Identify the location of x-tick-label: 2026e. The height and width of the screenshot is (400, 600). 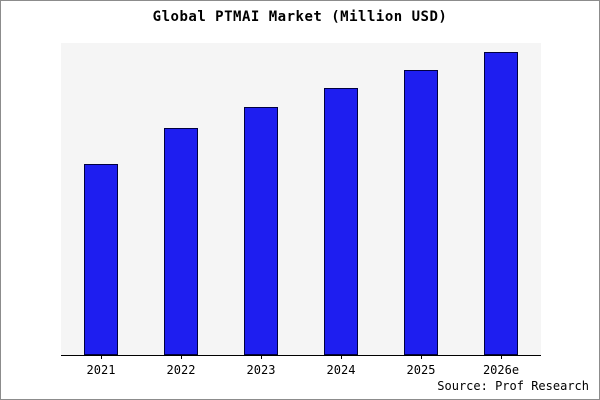
(501, 366).